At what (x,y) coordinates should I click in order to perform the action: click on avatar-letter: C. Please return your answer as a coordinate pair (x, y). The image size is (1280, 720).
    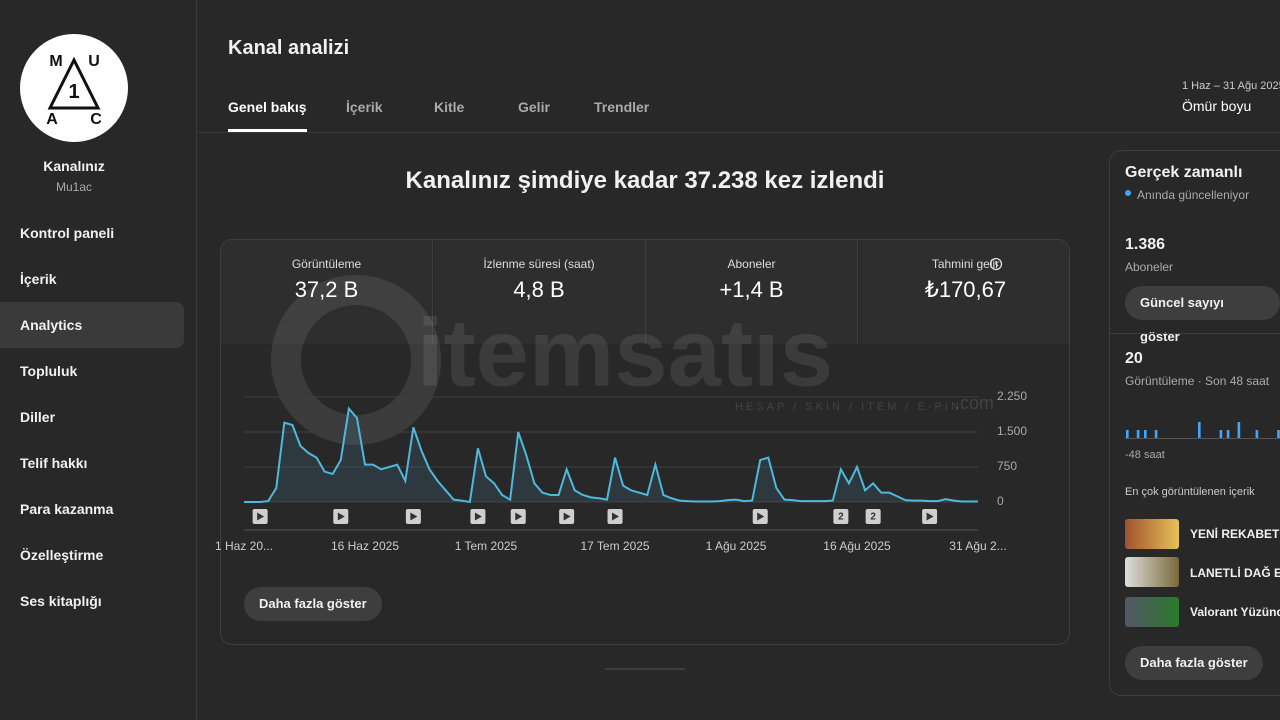
    Looking at the image, I should click on (96, 119).